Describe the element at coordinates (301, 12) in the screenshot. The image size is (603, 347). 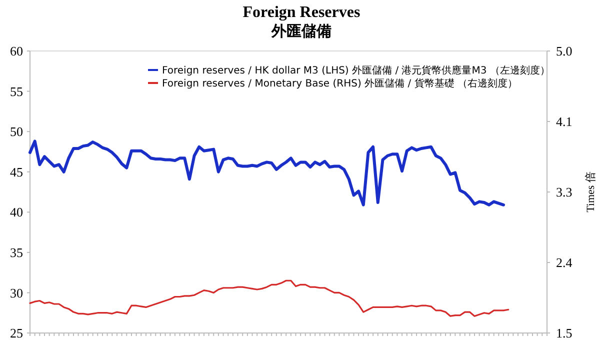
I see `chart-title: Foreign Reserves` at that location.